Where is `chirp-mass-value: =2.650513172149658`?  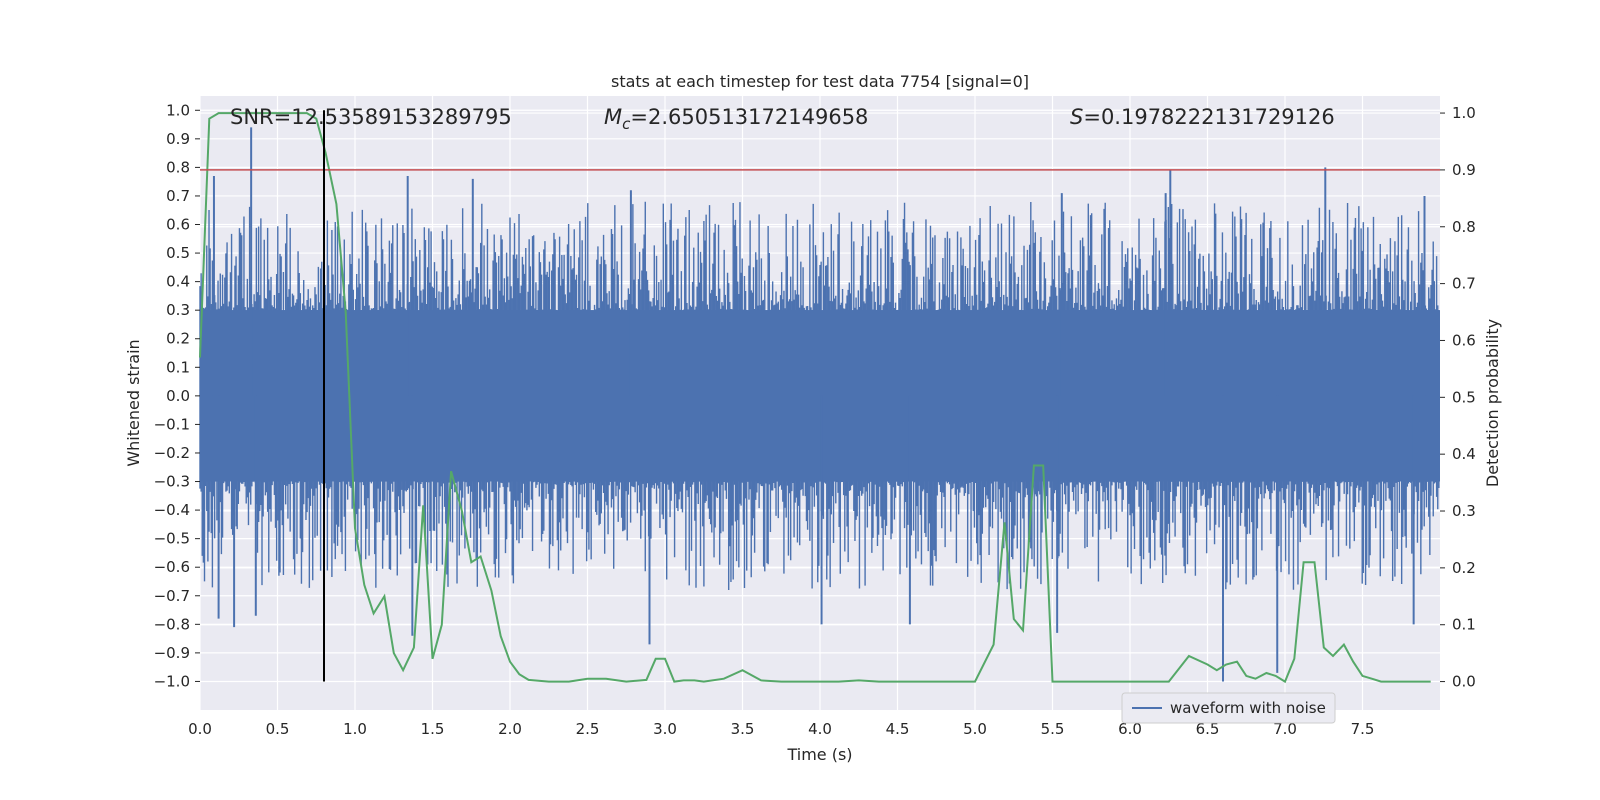 chirp-mass-value: =2.650513172149658 is located at coordinates (749, 117).